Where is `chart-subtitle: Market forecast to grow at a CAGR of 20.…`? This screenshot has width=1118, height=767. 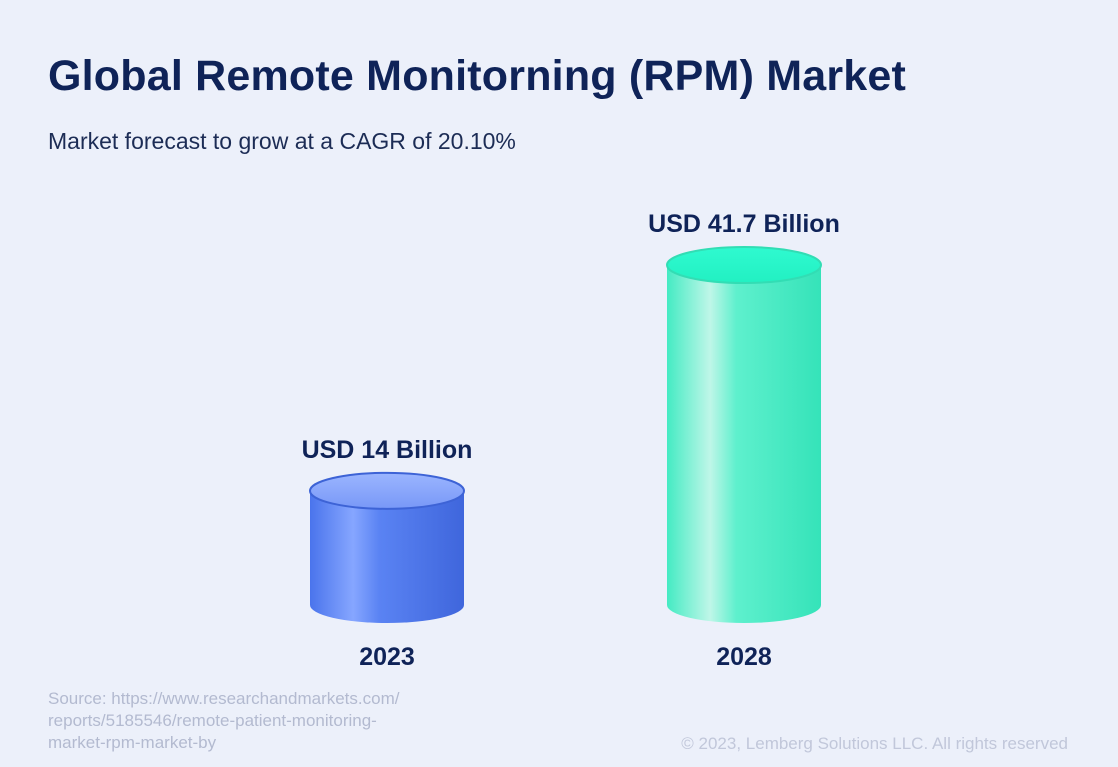 chart-subtitle: Market forecast to grow at a CAGR of 20.… is located at coordinates (282, 141).